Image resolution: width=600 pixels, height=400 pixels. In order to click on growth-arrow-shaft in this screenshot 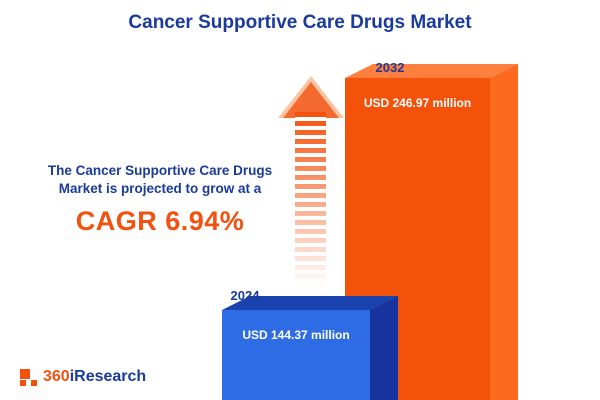, I will do `click(310, 199)`.